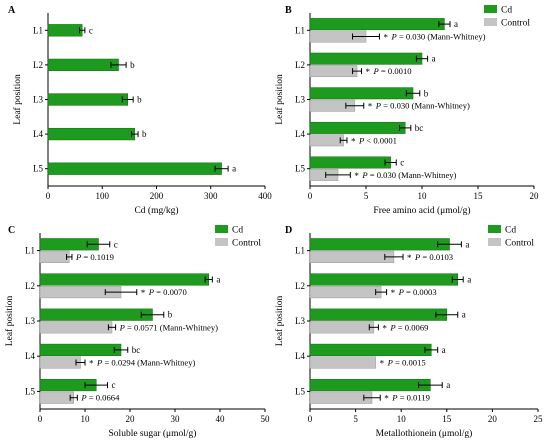  I want to click on x-tick-label: 100, so click(103, 196).